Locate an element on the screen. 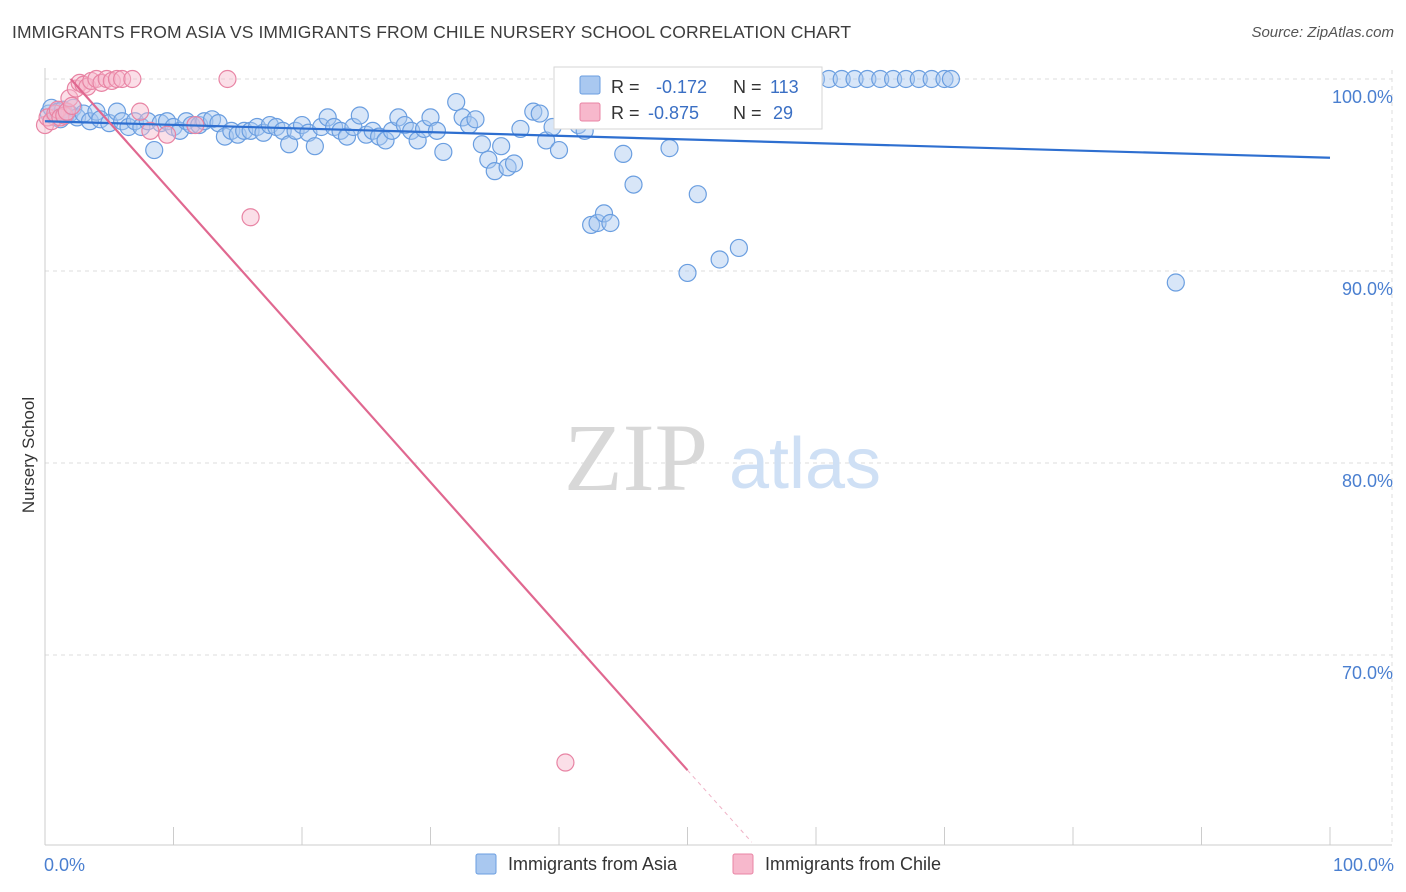 The height and width of the screenshot is (892, 1406). stats-n-value-chile: 29 is located at coordinates (783, 113).